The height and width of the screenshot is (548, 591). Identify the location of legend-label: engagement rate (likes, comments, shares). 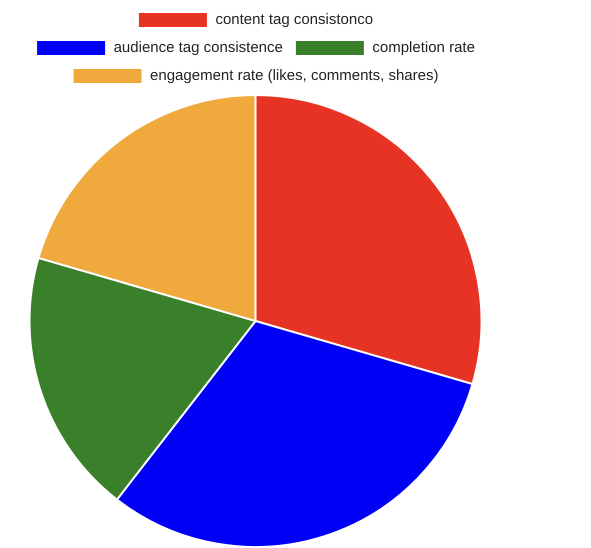
(294, 75).